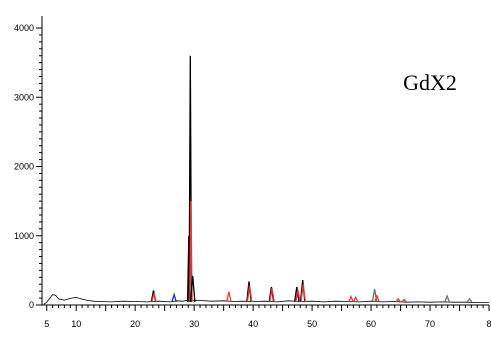 The image size is (491, 338). What do you see at coordinates (24, 28) in the screenshot?
I see `y-tick-label: 4000` at bounding box center [24, 28].